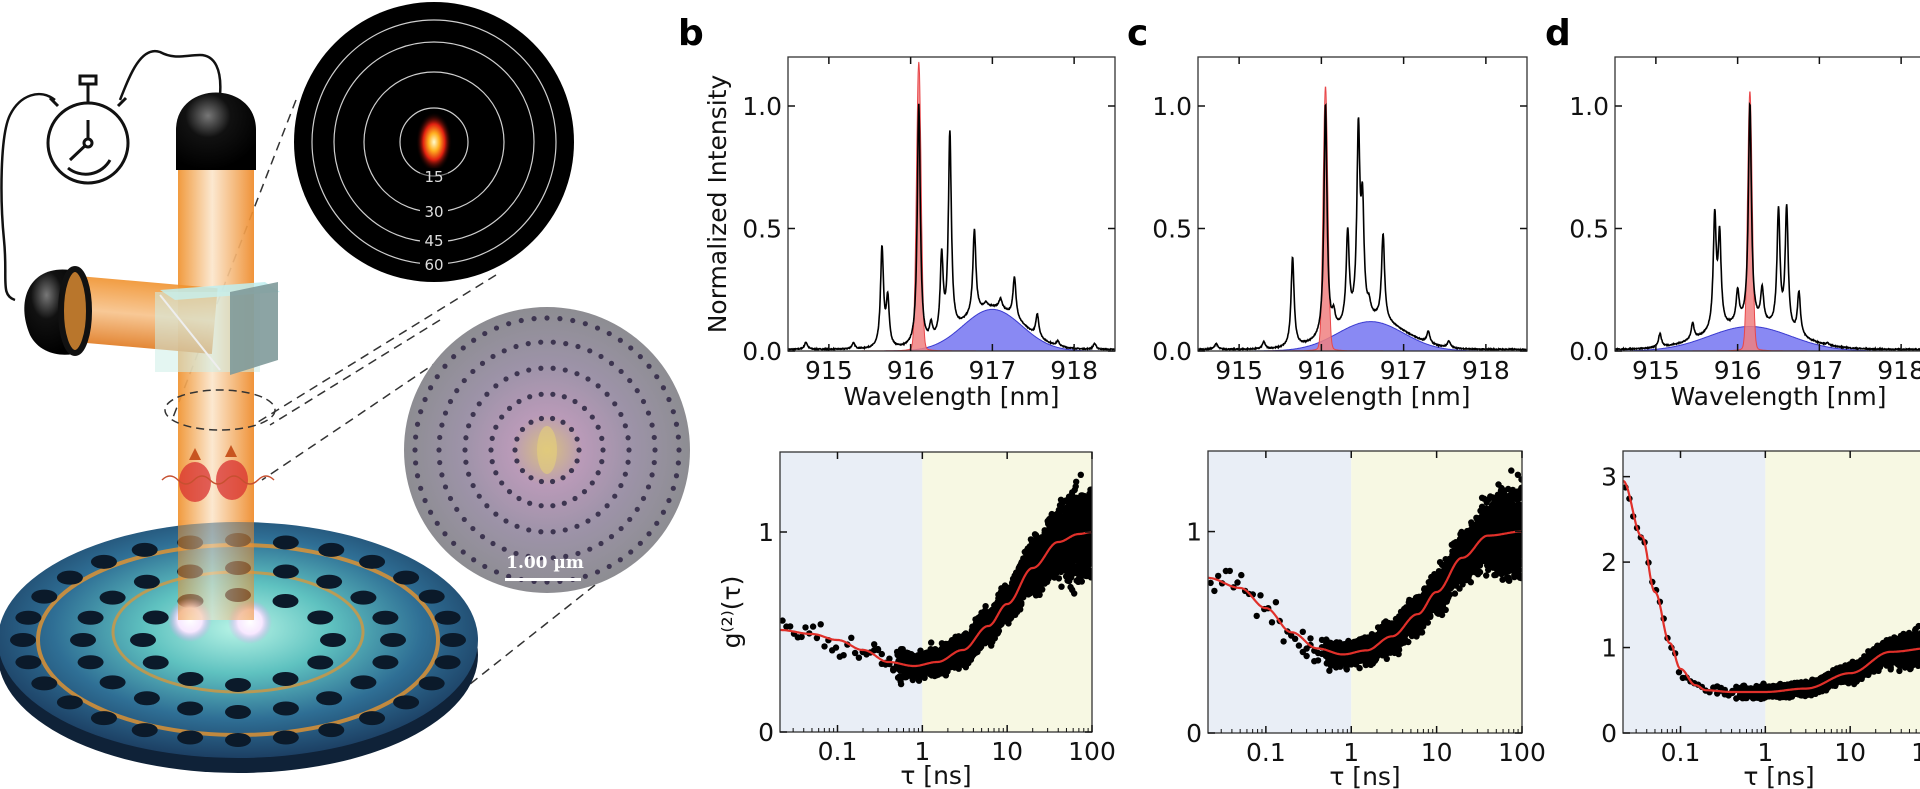 This screenshot has width=1920, height=789. Describe the element at coordinates (433, 212) in the screenshot. I see `ring-label-30: 30` at that location.